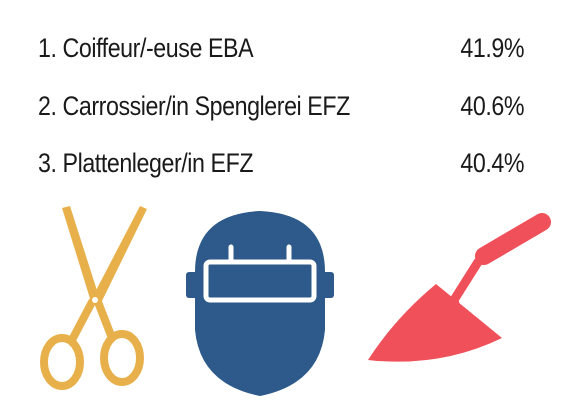 The height and width of the screenshot is (416, 582). Describe the element at coordinates (459, 287) in the screenshot. I see `trowel-icon` at that location.